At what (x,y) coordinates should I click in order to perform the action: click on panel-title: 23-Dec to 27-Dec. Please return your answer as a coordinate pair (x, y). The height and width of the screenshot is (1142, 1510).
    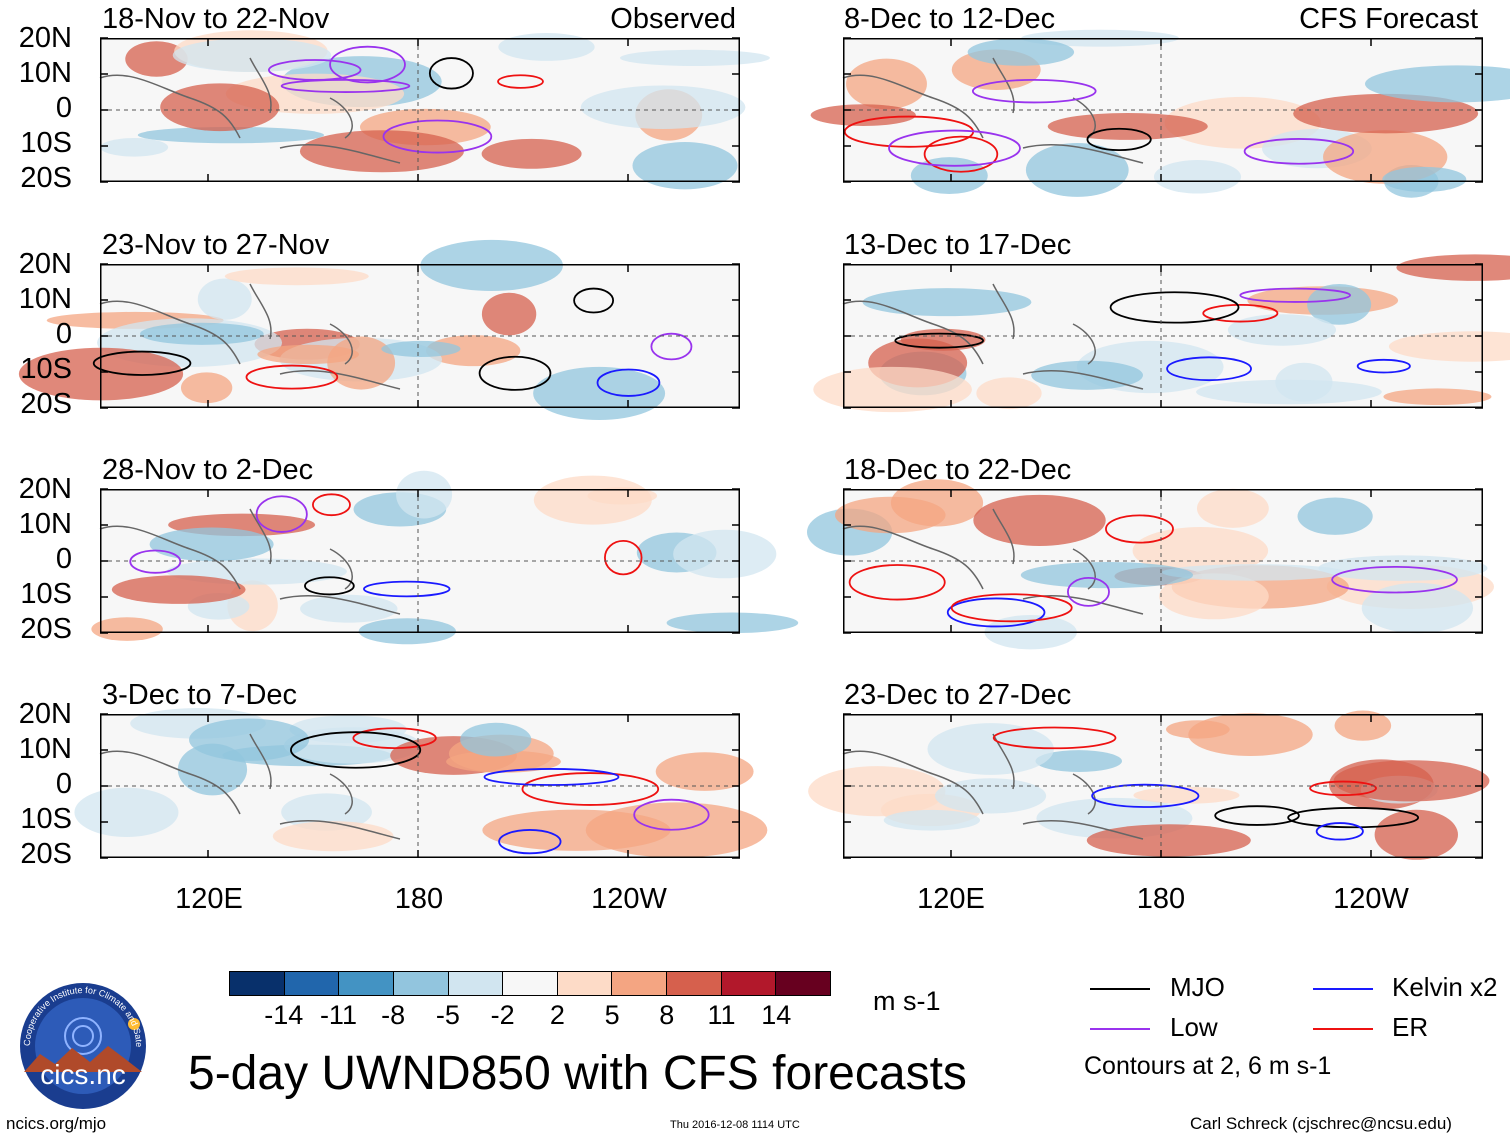
    Looking at the image, I should click on (958, 695).